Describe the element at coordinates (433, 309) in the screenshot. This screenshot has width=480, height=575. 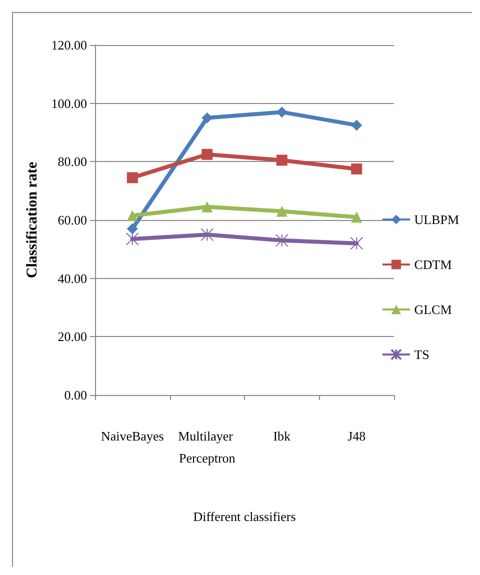
I see `legend-label: GLCM` at that location.